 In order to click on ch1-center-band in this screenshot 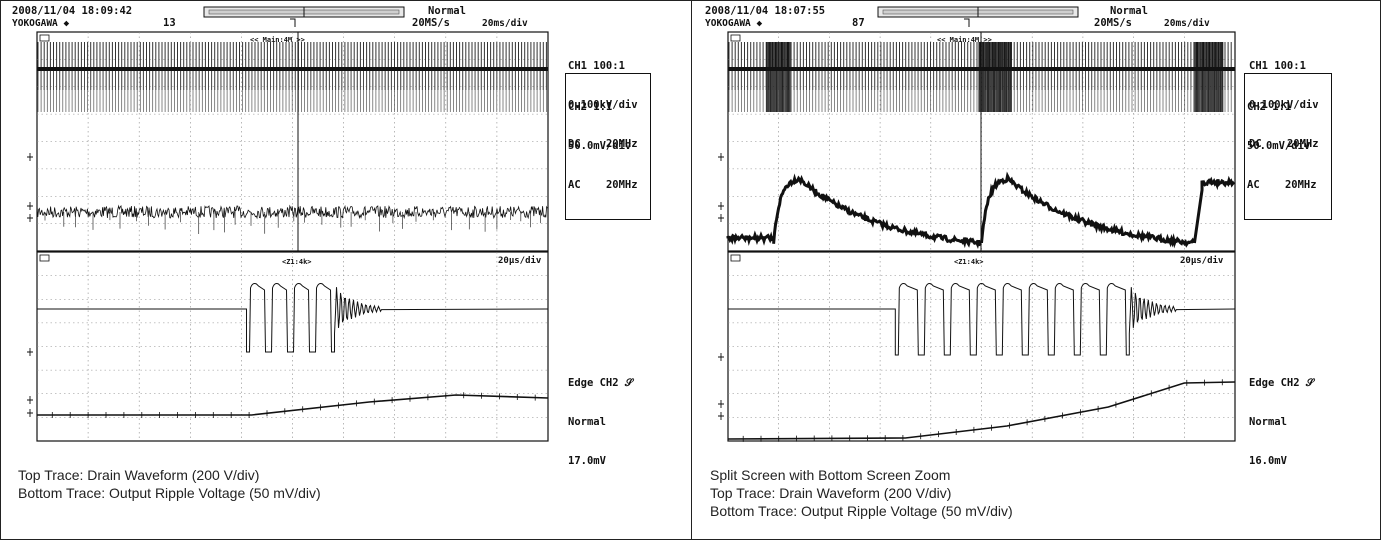, I will do `click(292, 69)`.